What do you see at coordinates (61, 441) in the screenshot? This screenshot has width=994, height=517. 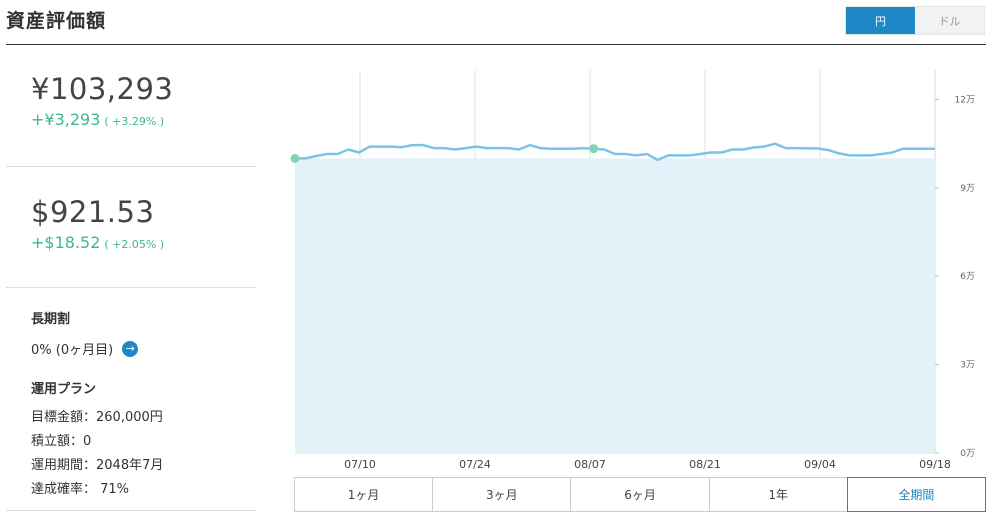 I see `plan-monthly: 積立額：0` at bounding box center [61, 441].